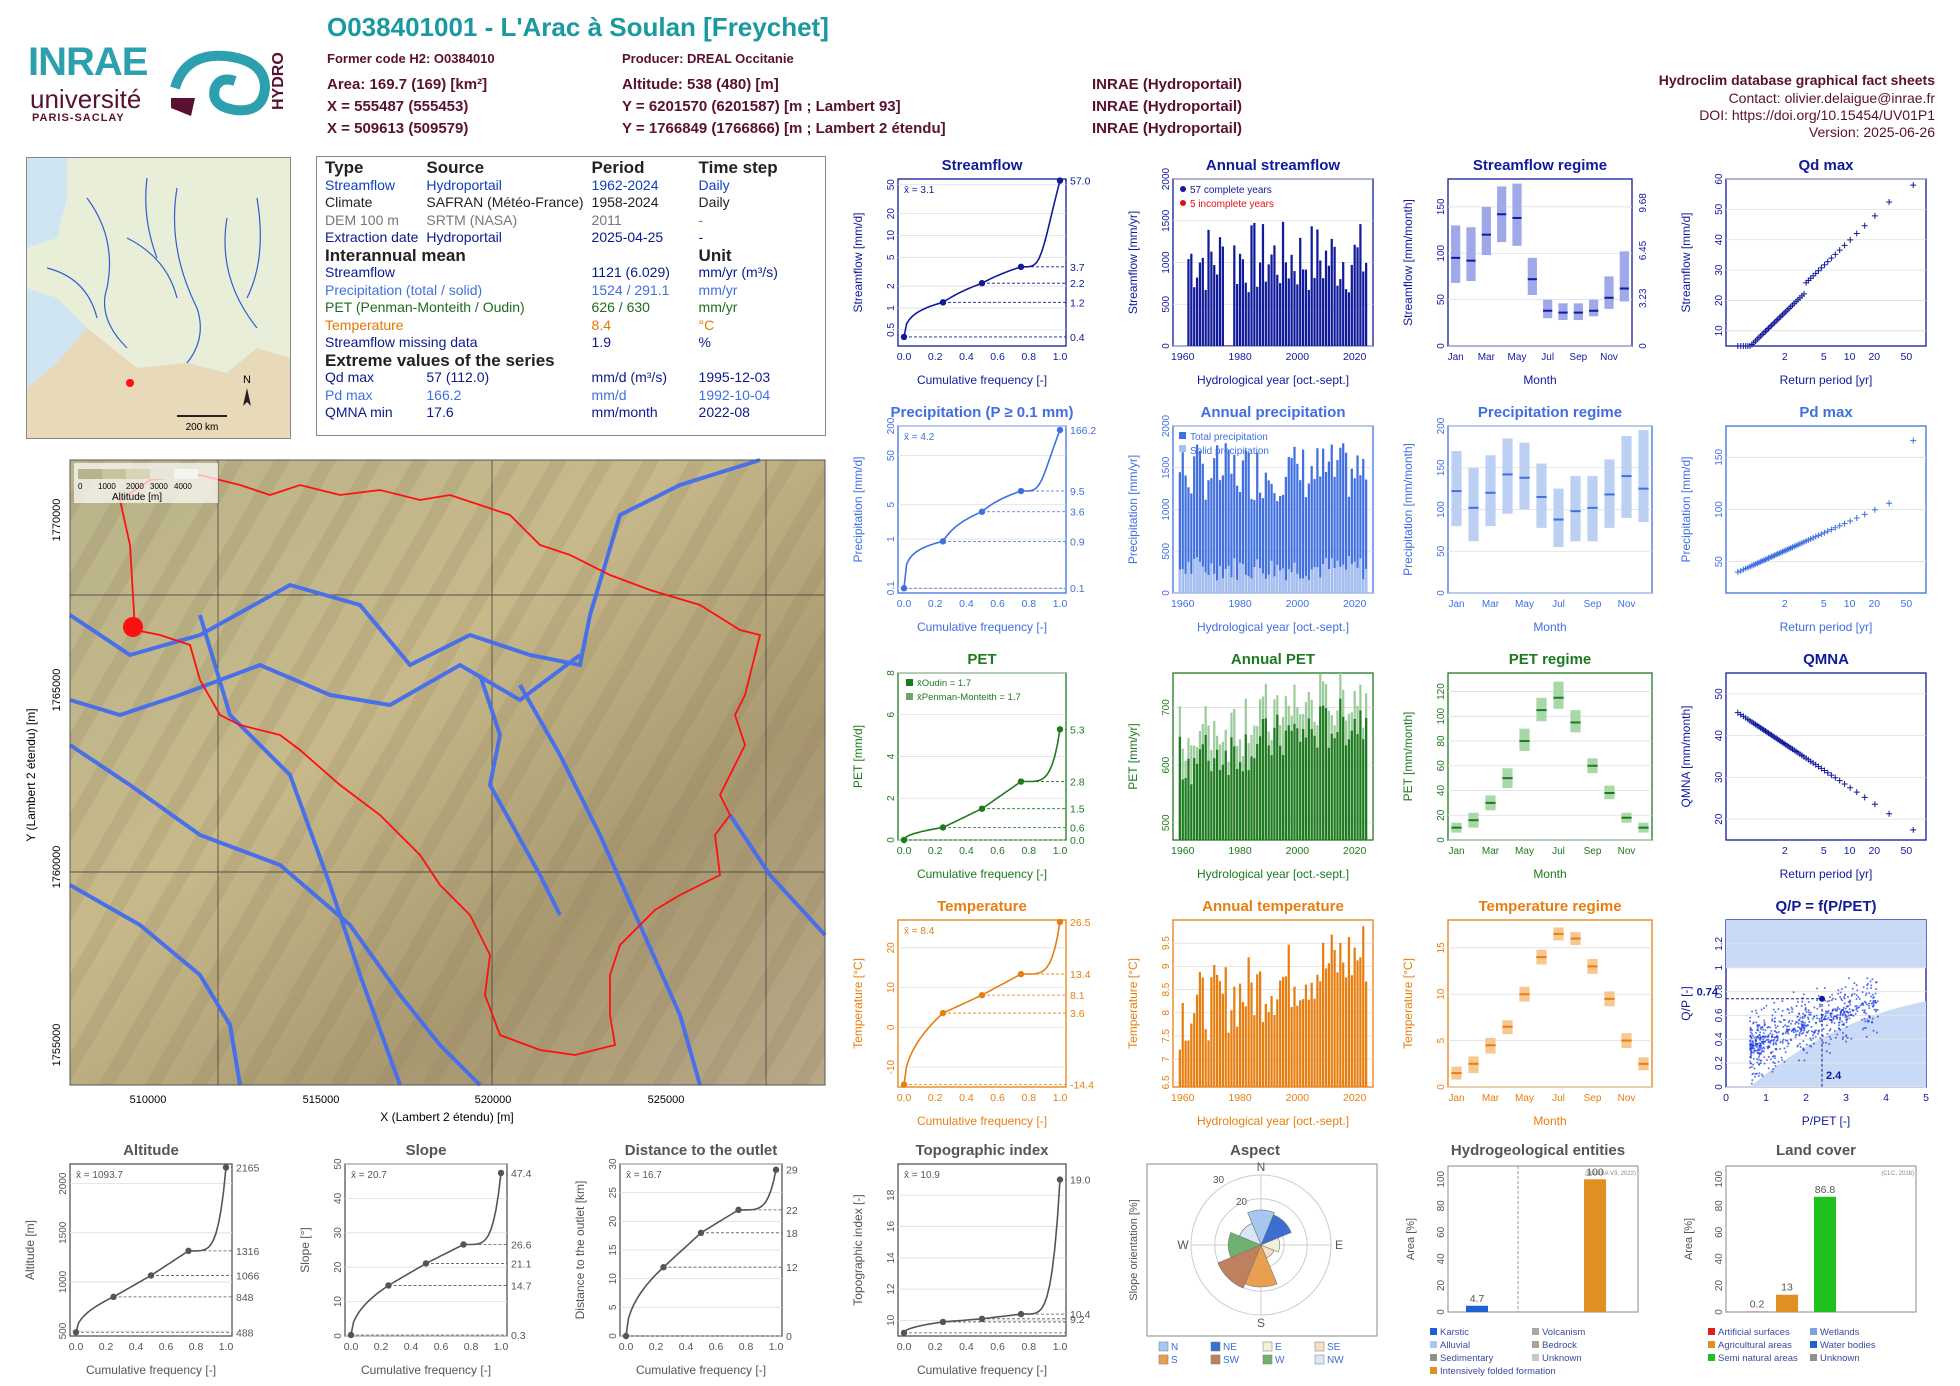  Describe the element at coordinates (1261, 1227) in the screenshot. I see `aspect-sector` at that location.